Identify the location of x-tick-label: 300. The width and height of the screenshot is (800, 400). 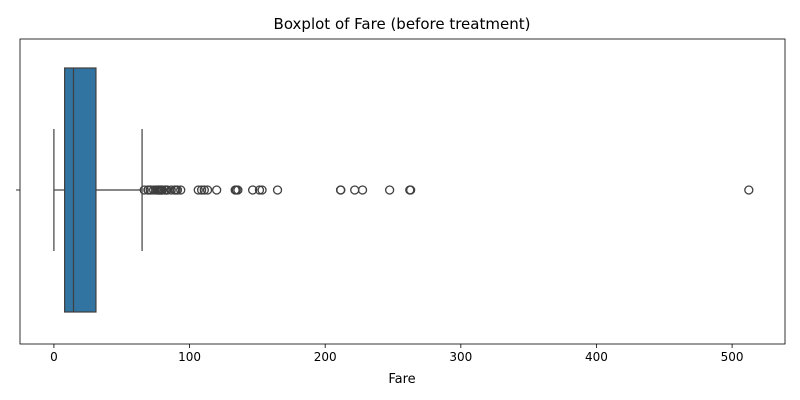
(460, 357).